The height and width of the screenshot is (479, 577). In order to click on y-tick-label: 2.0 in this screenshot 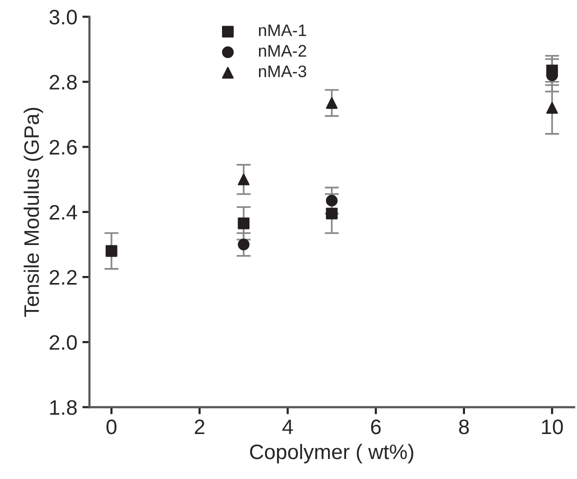, I will do `click(63, 342)`.